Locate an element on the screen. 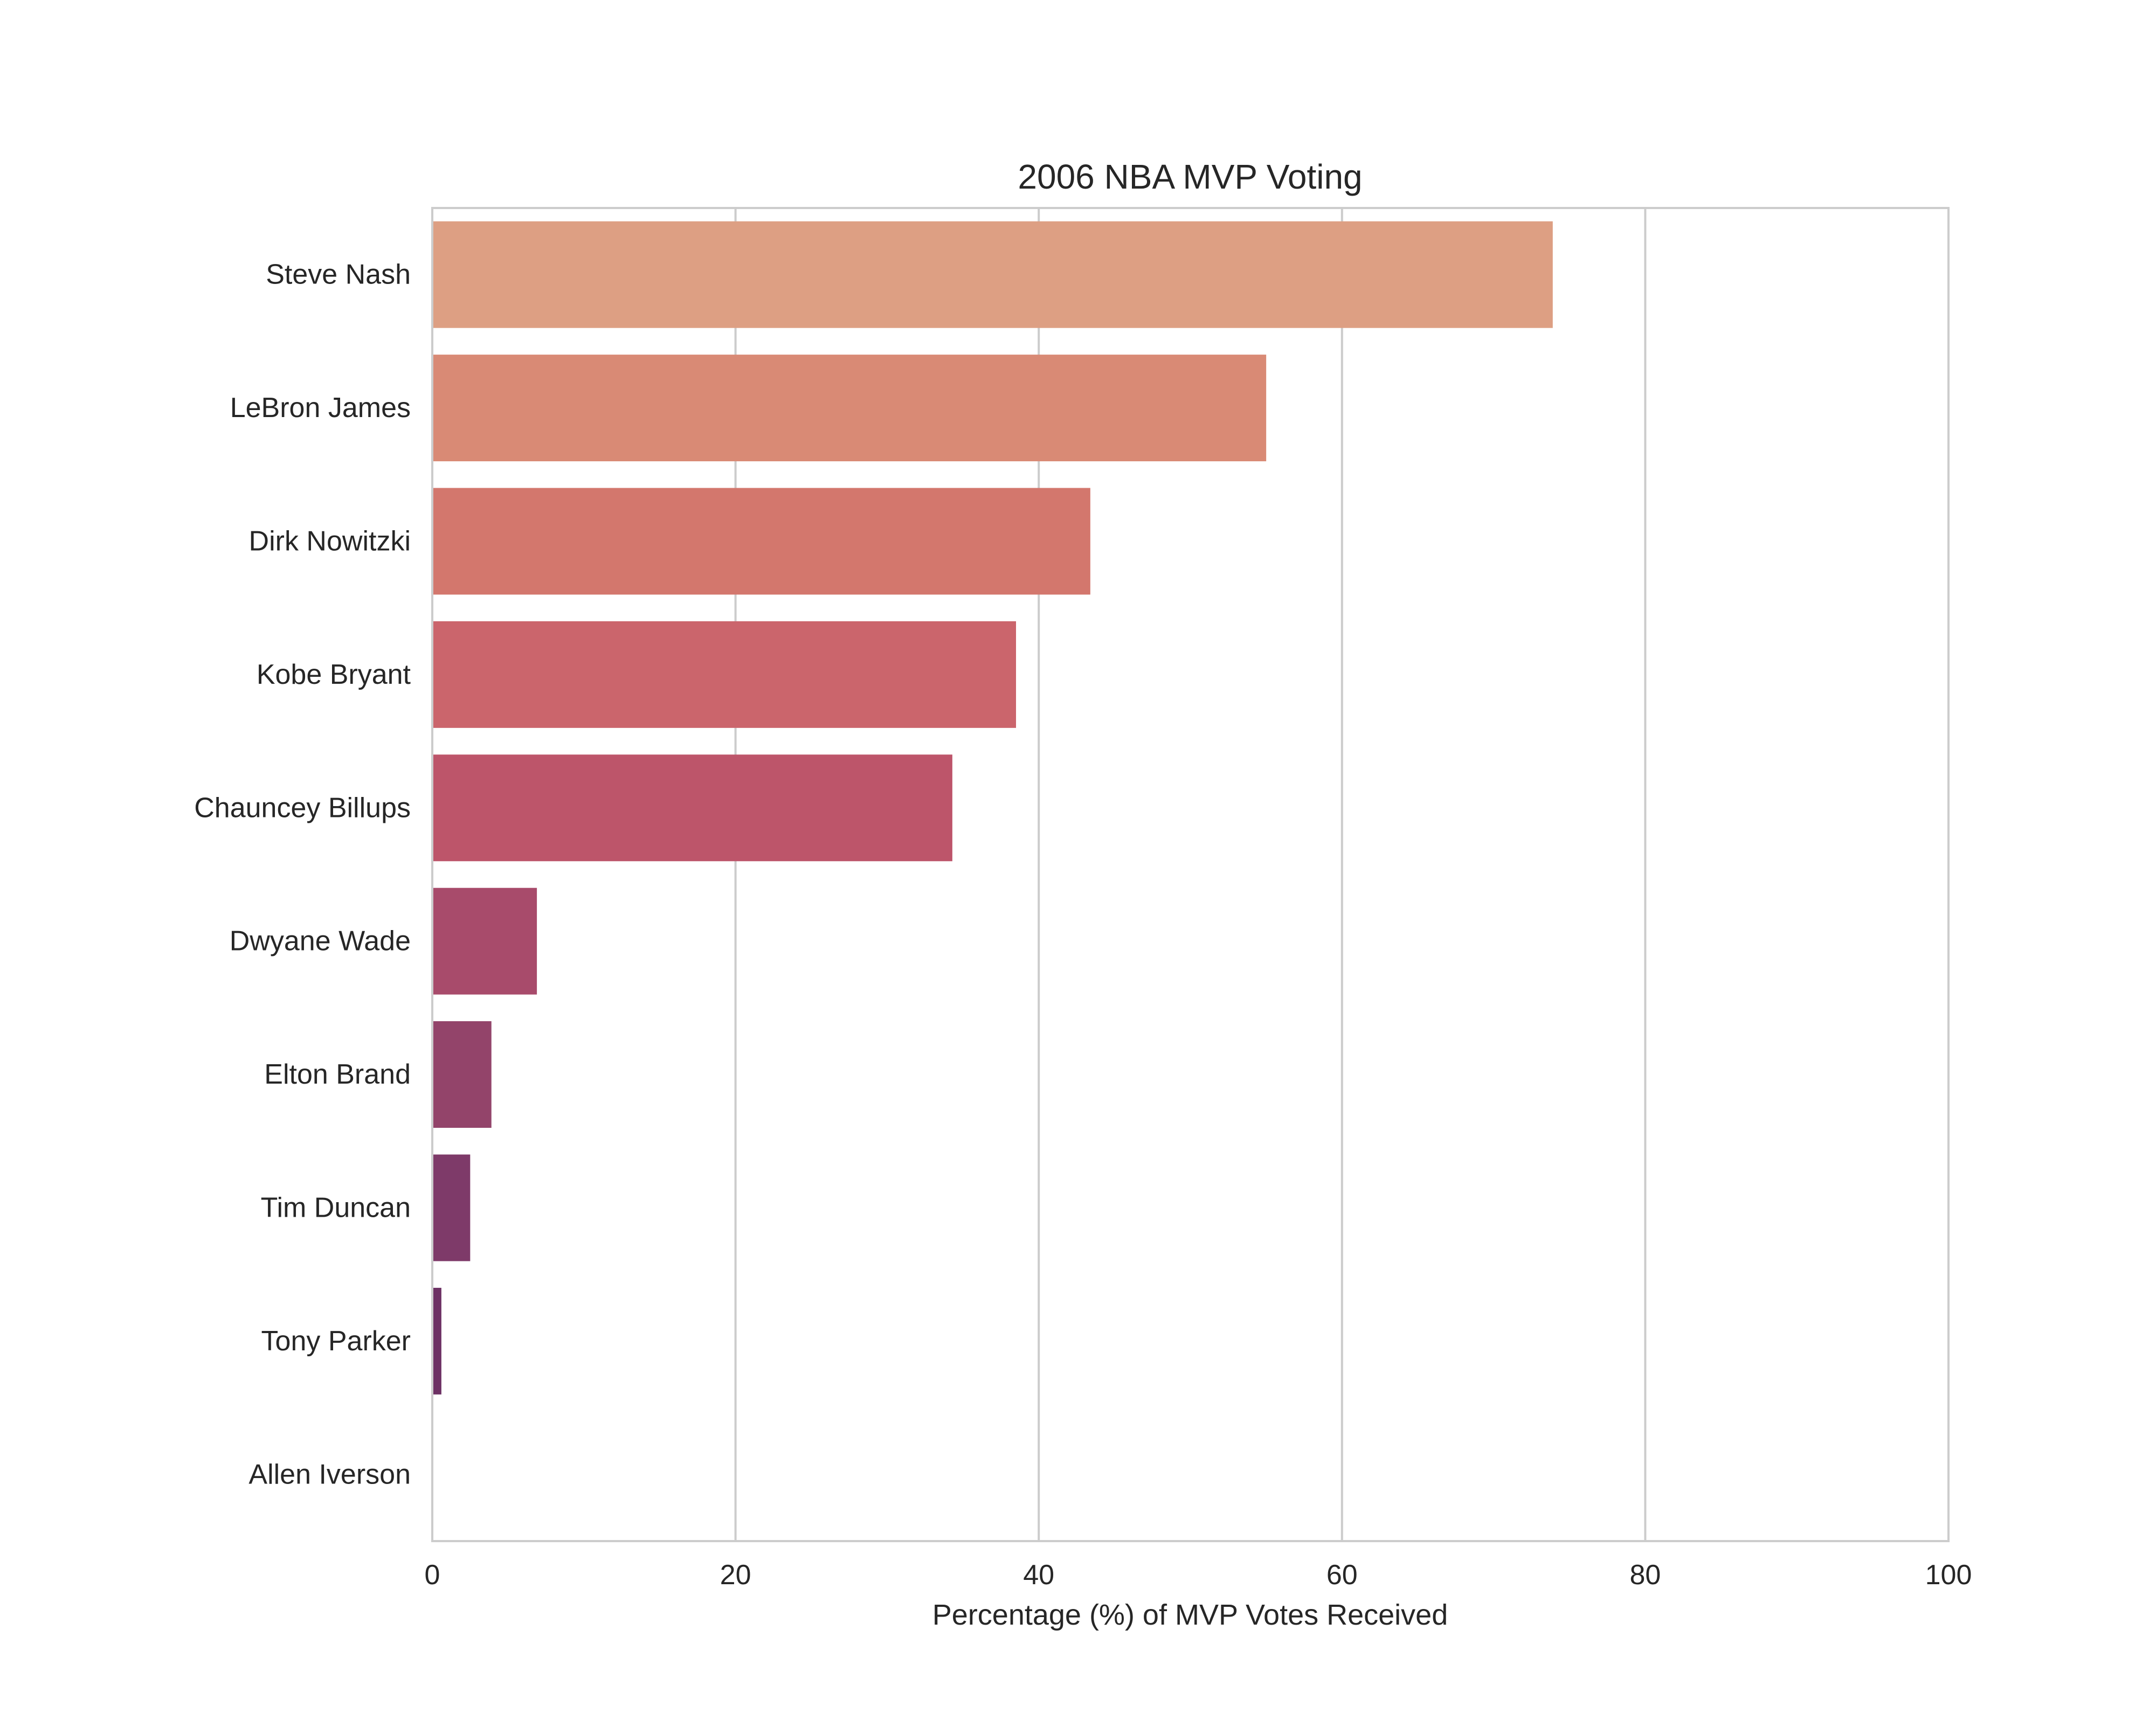  y-tick-label: Kobe Bryant is located at coordinates (334, 675).